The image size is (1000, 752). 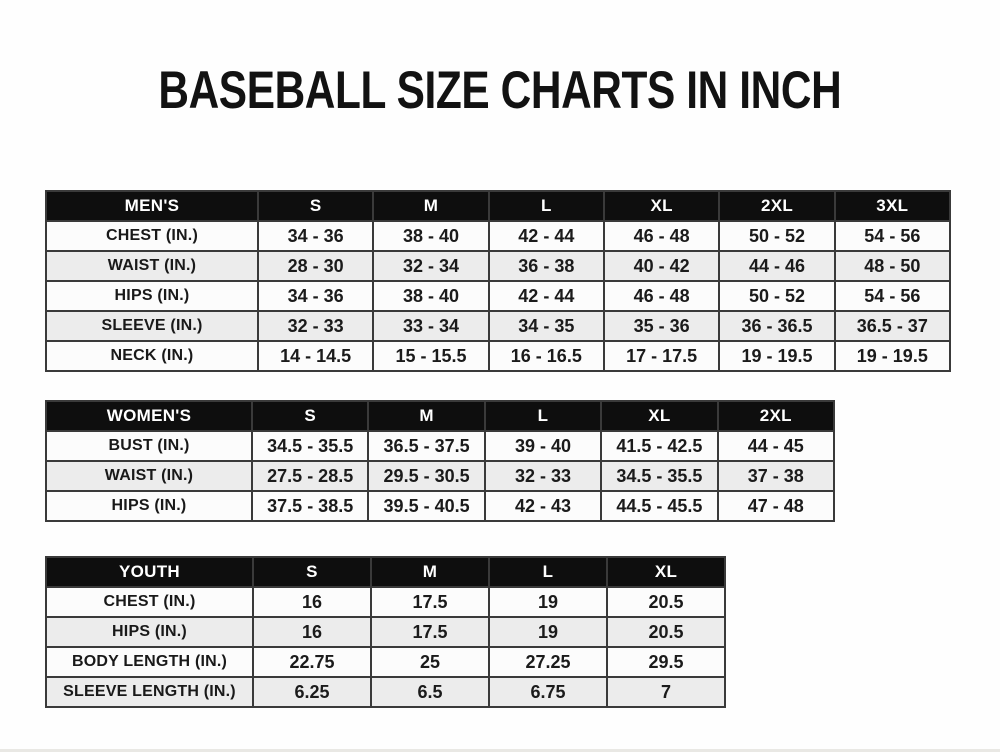 I want to click on size-value: 41.5 - 42.5, so click(x=659, y=446).